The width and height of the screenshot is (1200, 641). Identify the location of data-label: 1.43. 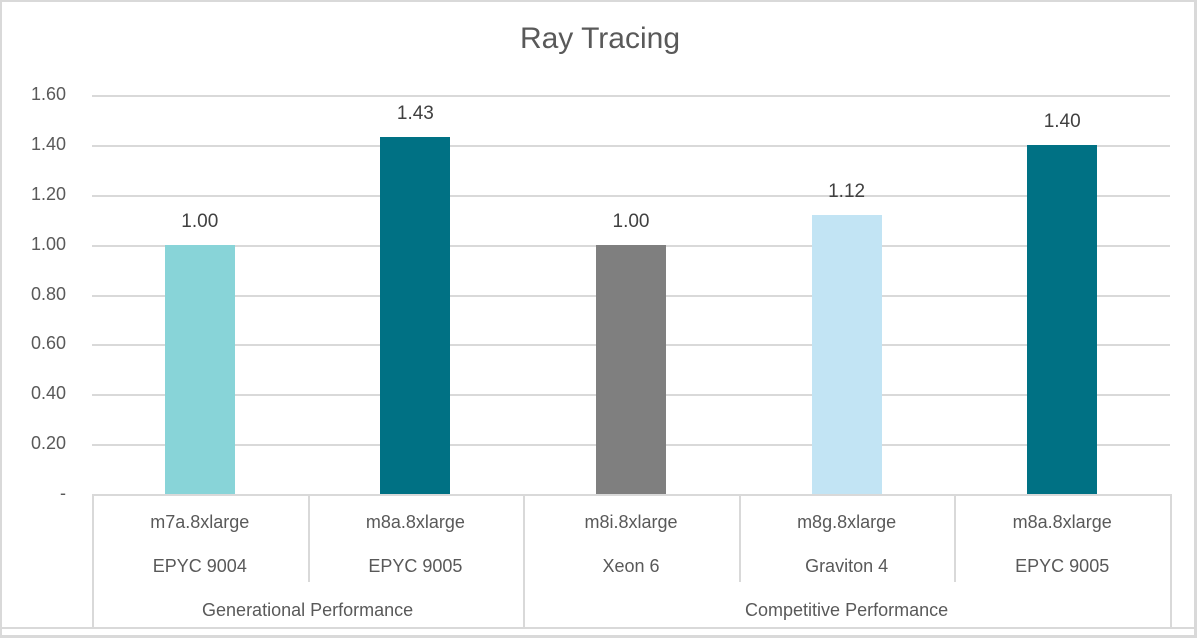
(415, 113).